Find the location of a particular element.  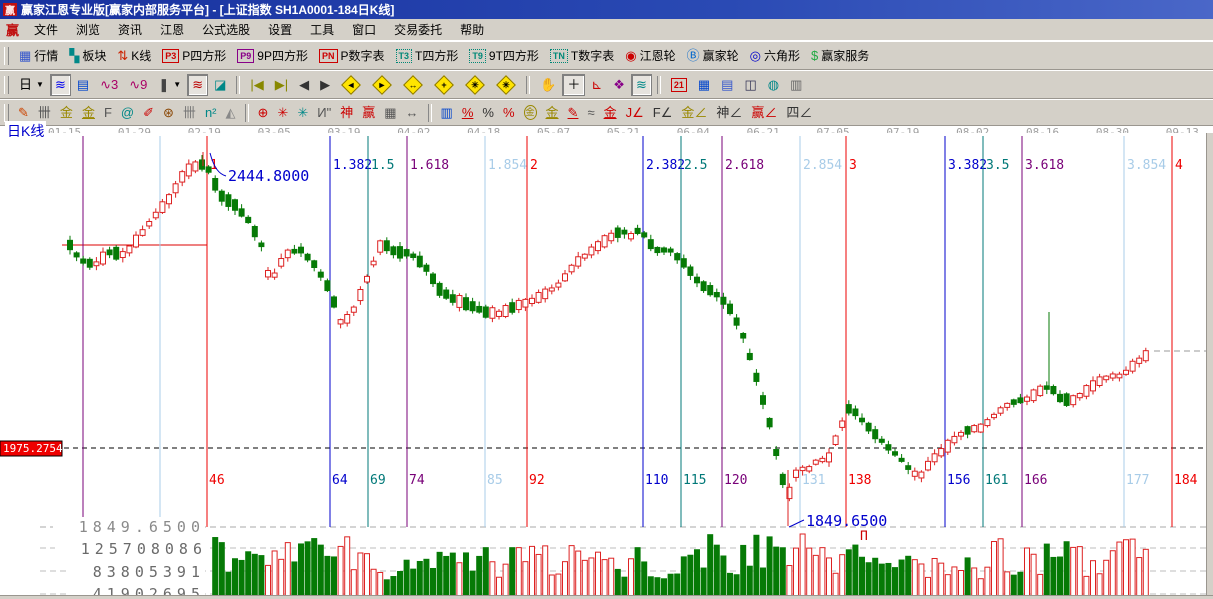

t-square-button: T3 T四方形 is located at coordinates (427, 56).